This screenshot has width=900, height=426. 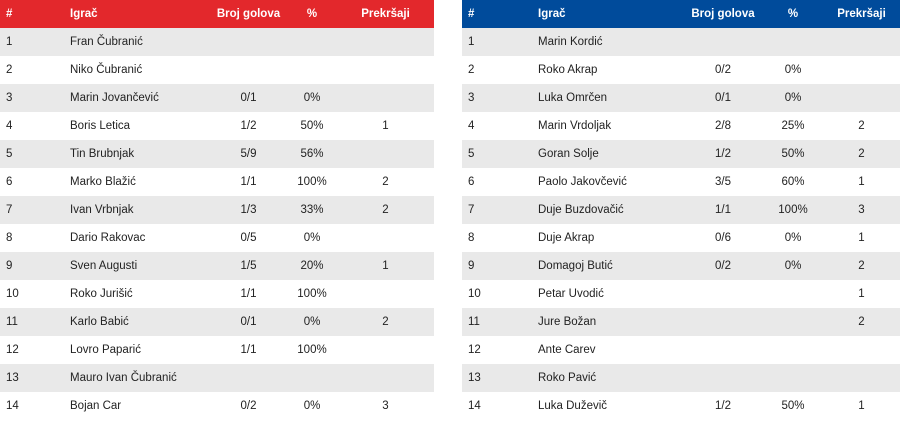 What do you see at coordinates (471, 126) in the screenshot?
I see `player-number: 4` at bounding box center [471, 126].